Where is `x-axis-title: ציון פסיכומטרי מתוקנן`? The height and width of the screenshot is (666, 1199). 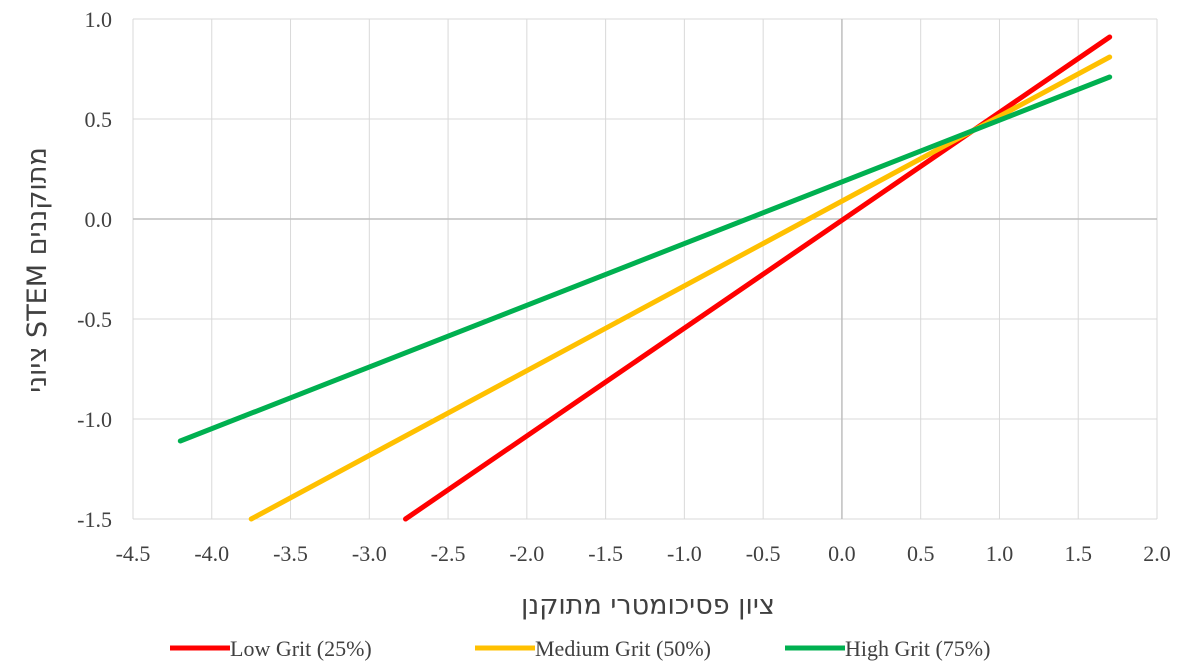
x-axis-title: ציון פסיכומטרי מתוקנן is located at coordinates (648, 605).